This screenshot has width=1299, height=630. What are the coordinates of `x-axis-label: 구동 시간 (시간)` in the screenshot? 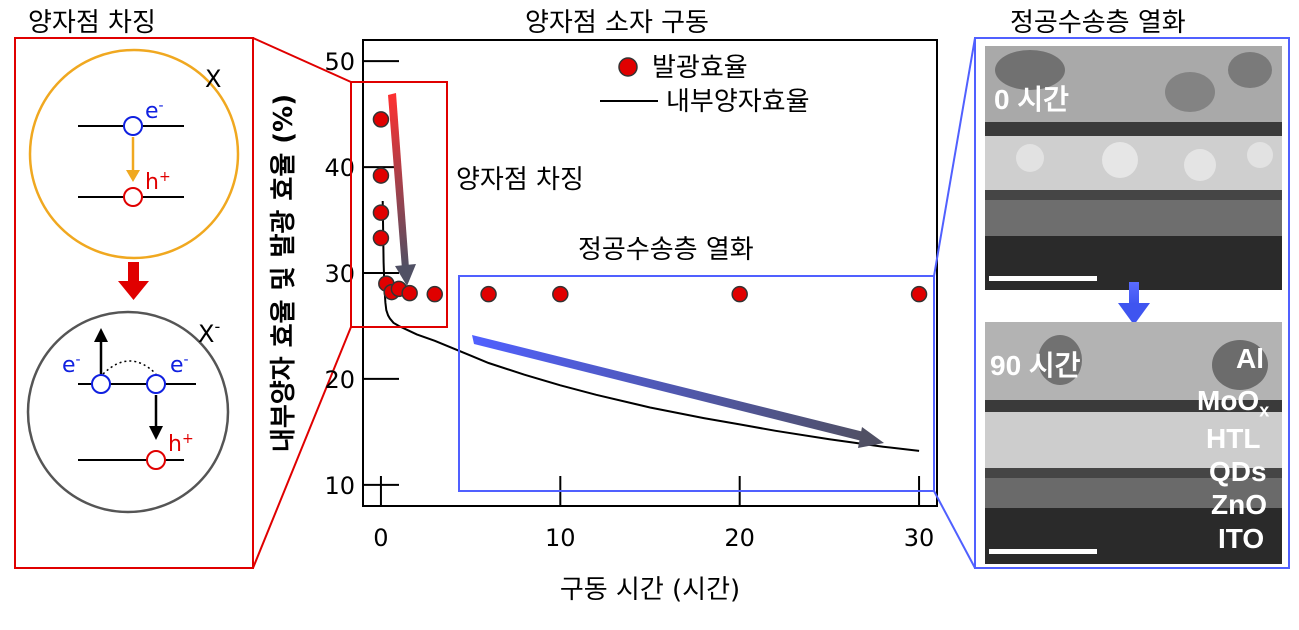 It's located at (650, 590).